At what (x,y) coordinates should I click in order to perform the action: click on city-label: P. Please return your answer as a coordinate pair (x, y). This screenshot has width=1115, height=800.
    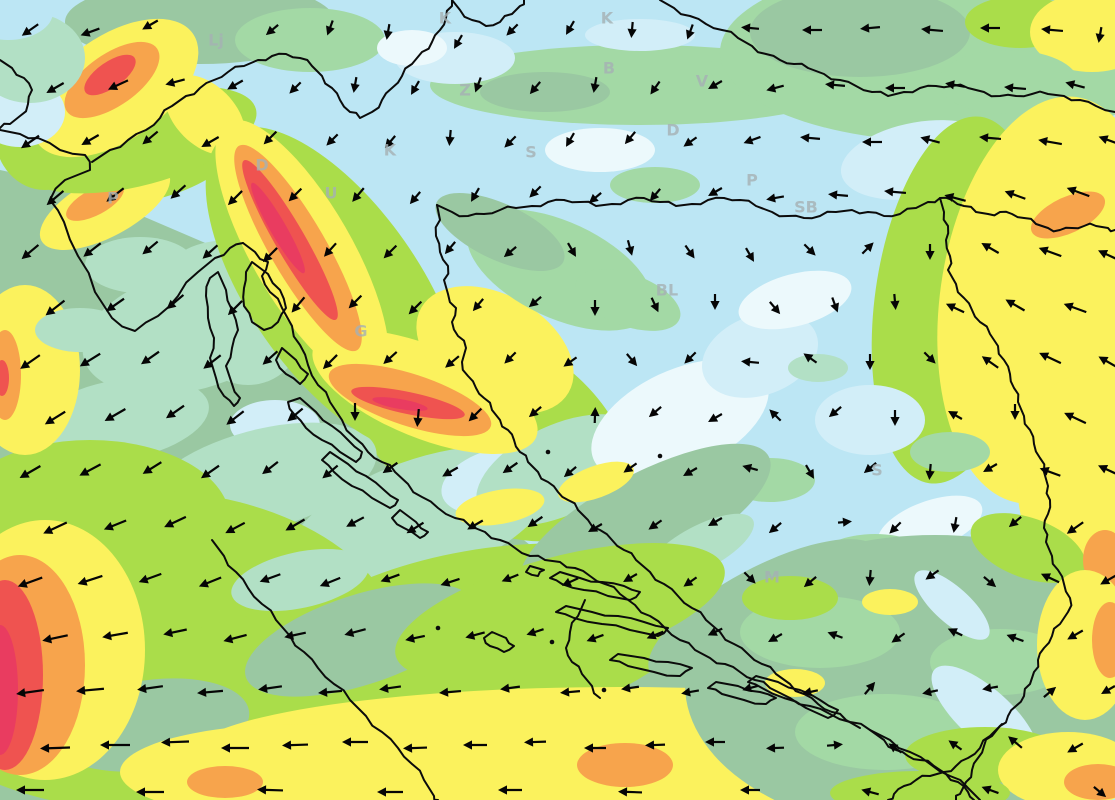
    Looking at the image, I should click on (113, 198).